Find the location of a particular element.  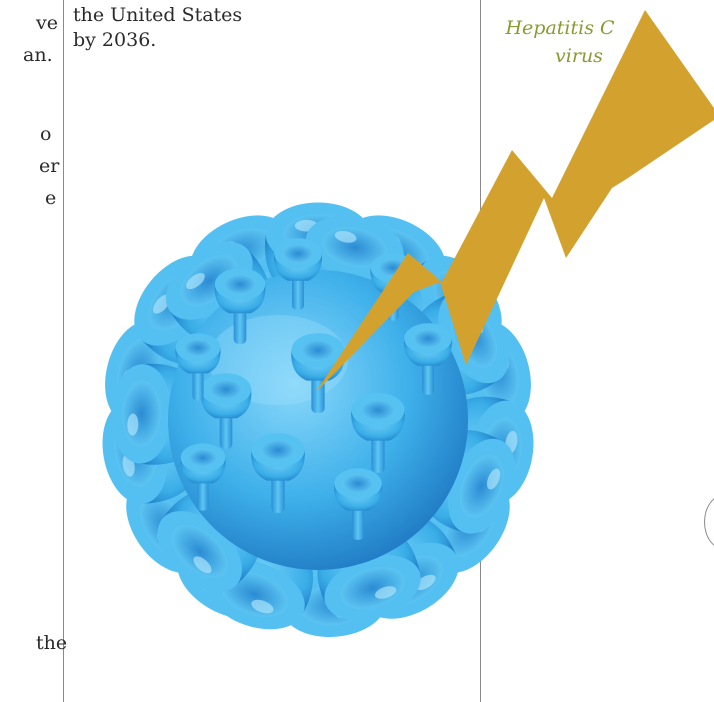

left-column-fragment: an. is located at coordinates (38, 55).